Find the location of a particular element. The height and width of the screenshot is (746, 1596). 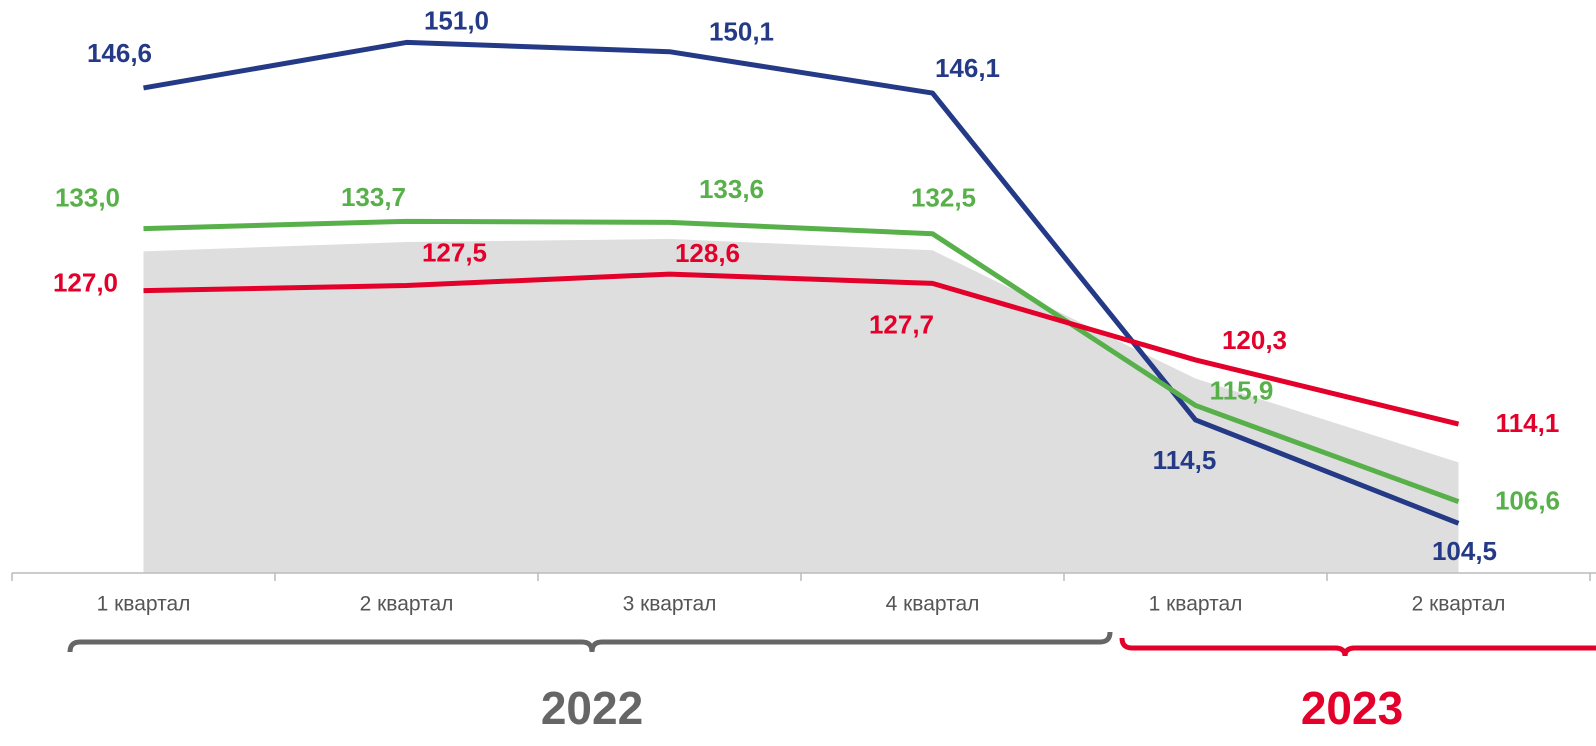

data-label: 128,6 is located at coordinates (707, 253).